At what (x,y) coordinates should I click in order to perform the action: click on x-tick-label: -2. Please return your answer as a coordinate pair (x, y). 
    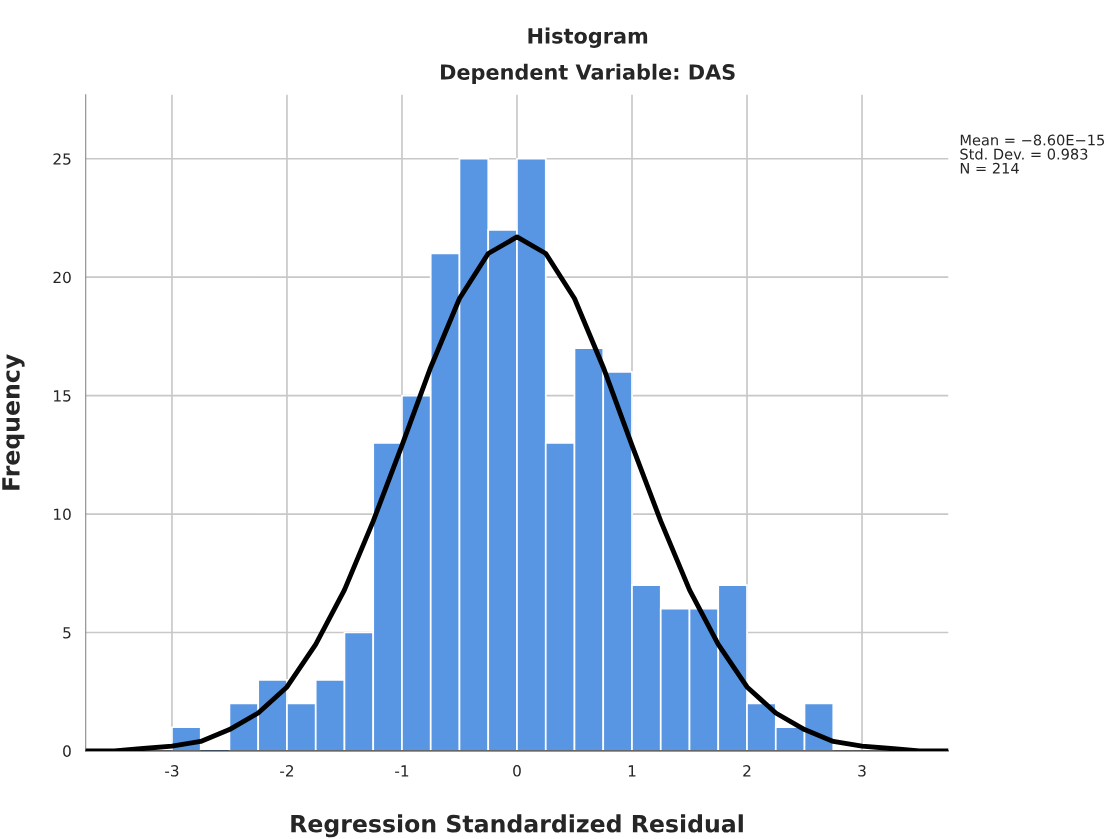
    Looking at the image, I should click on (287, 771).